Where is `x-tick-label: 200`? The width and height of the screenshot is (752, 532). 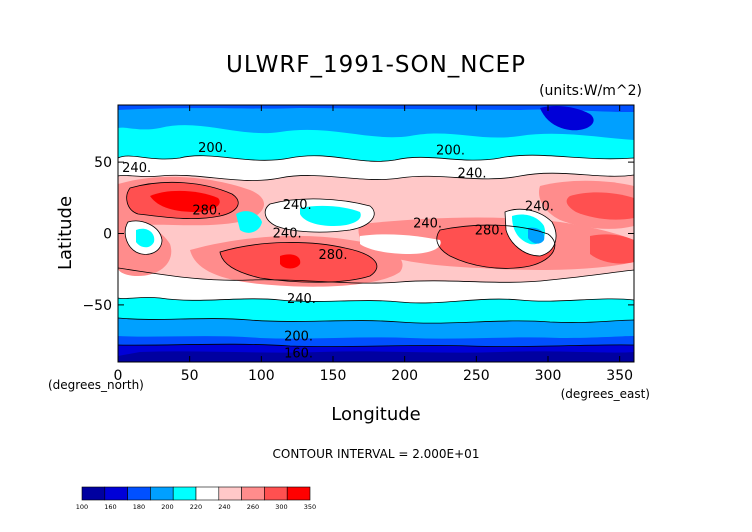
x-tick-label: 200 is located at coordinates (404, 376).